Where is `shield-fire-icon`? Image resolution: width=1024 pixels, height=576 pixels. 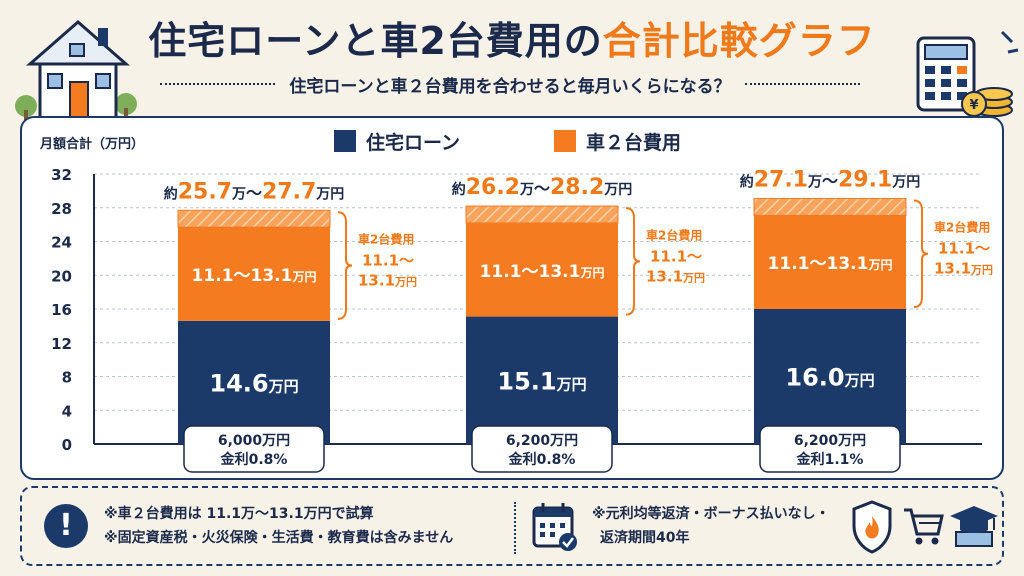
shield-fire-icon is located at coordinates (872, 527).